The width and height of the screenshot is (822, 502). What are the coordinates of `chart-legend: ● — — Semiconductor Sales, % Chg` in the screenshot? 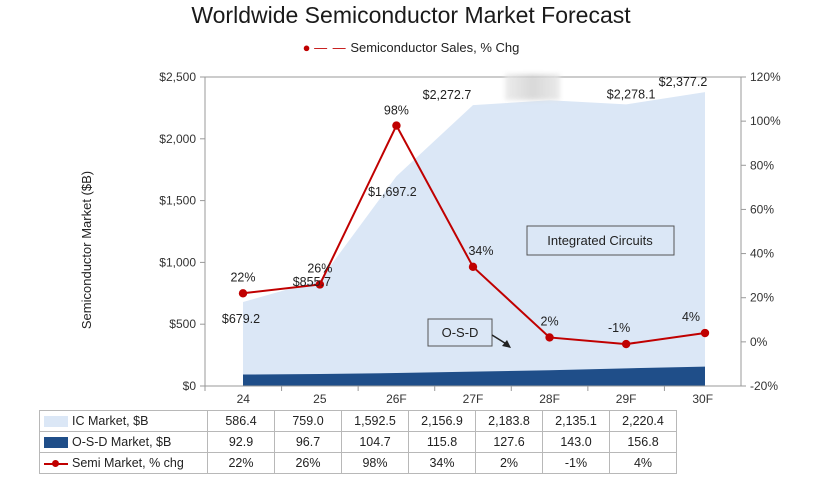 It's located at (411, 47).